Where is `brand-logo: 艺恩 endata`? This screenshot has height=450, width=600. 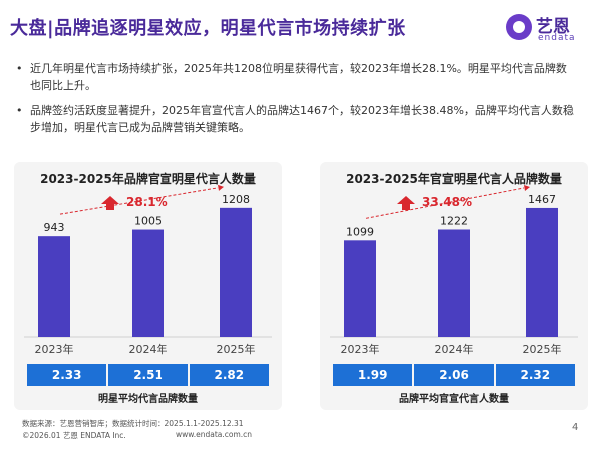 brand-logo: 艺恩 endata is located at coordinates (546, 29).